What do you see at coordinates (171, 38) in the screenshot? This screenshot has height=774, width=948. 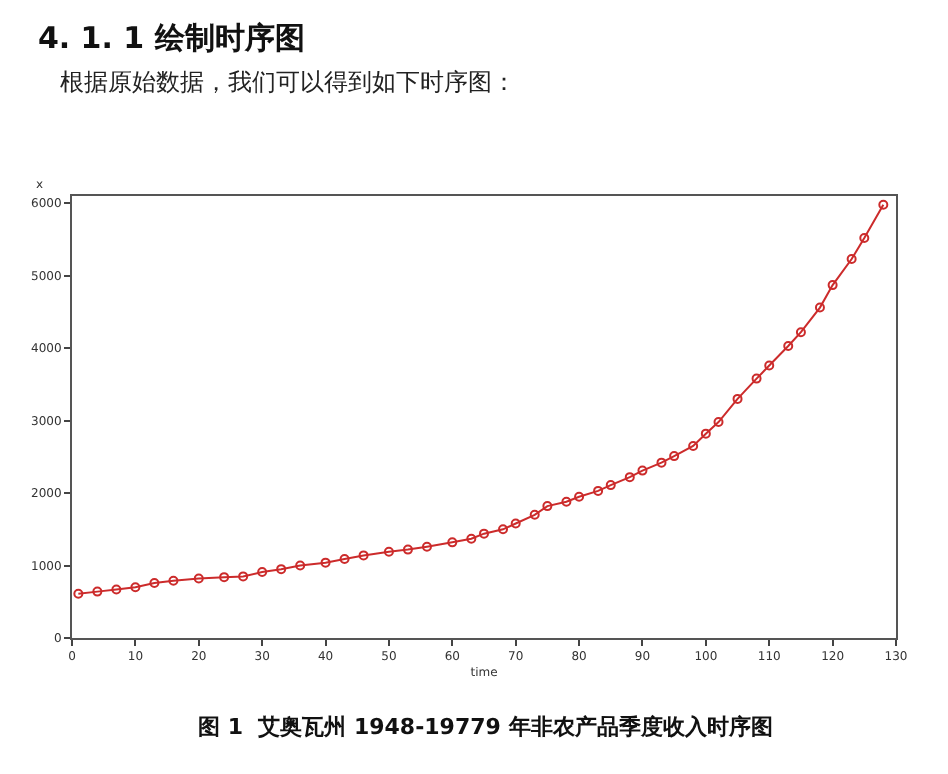 I see `chart-title: 4. 1. 1 绘制时序图` at bounding box center [171, 38].